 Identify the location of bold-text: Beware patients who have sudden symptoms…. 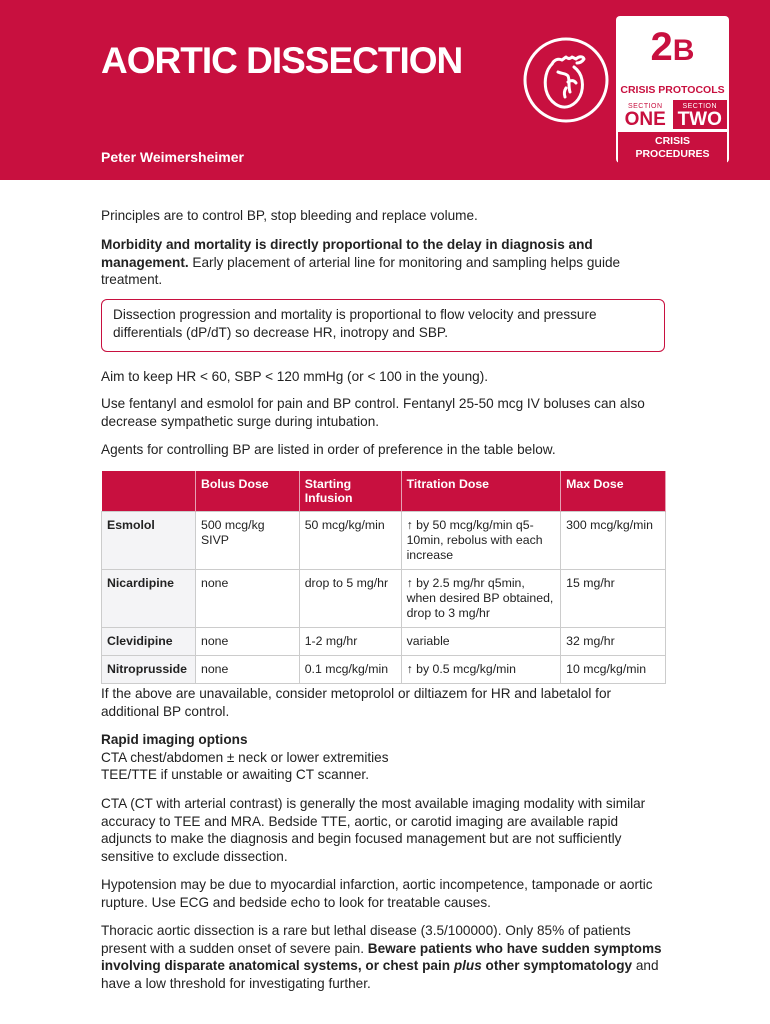
(381, 957).